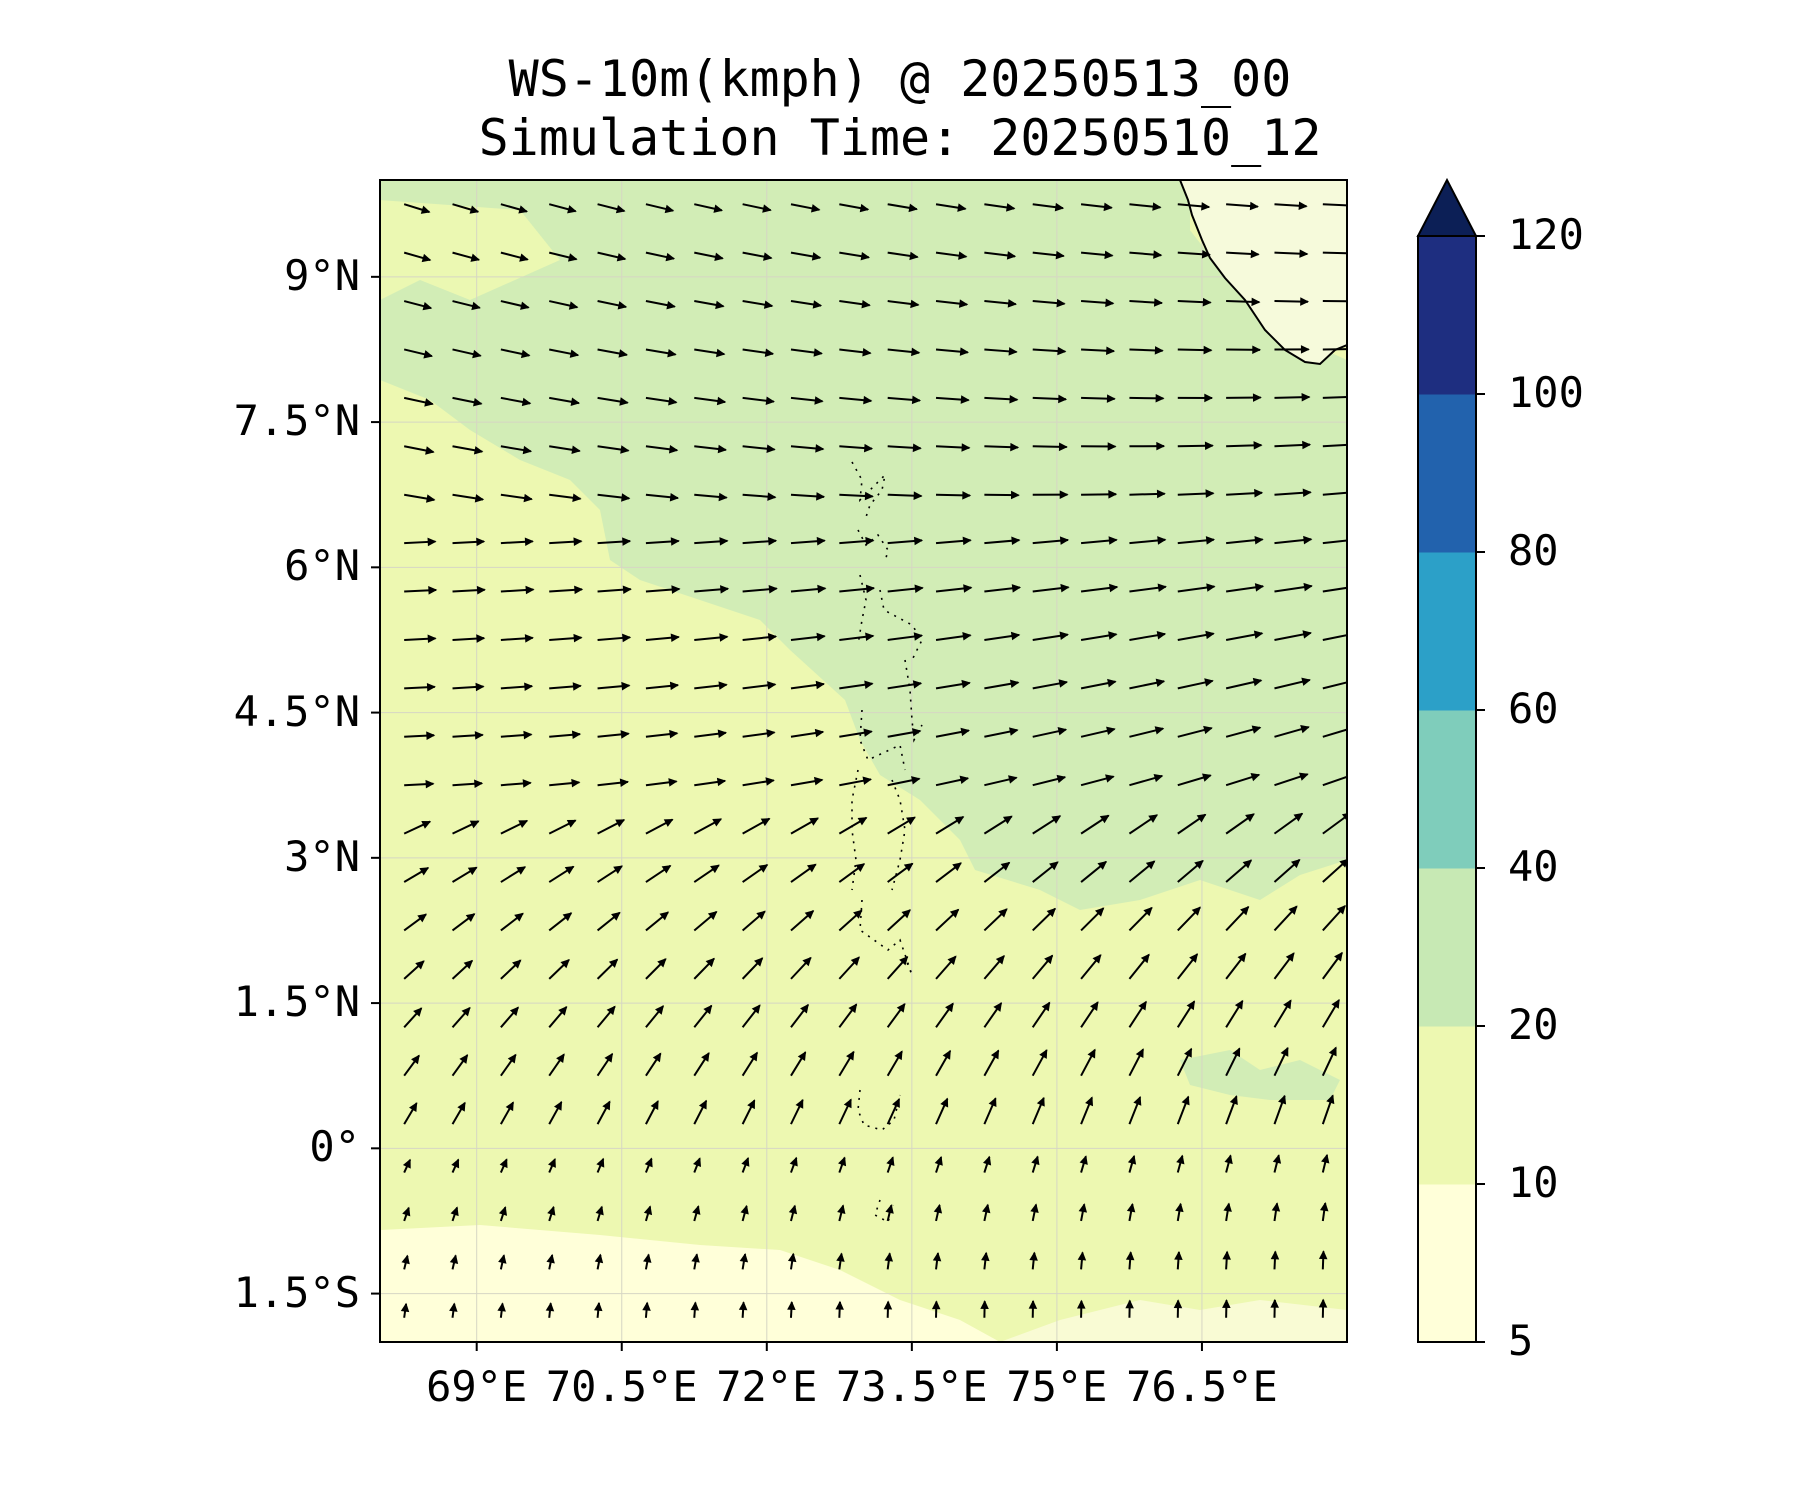 This screenshot has width=1800, height=1500. What do you see at coordinates (900, 138) in the screenshot?
I see `simulation-time-subtitle: Simulation Time: 20250510_12` at bounding box center [900, 138].